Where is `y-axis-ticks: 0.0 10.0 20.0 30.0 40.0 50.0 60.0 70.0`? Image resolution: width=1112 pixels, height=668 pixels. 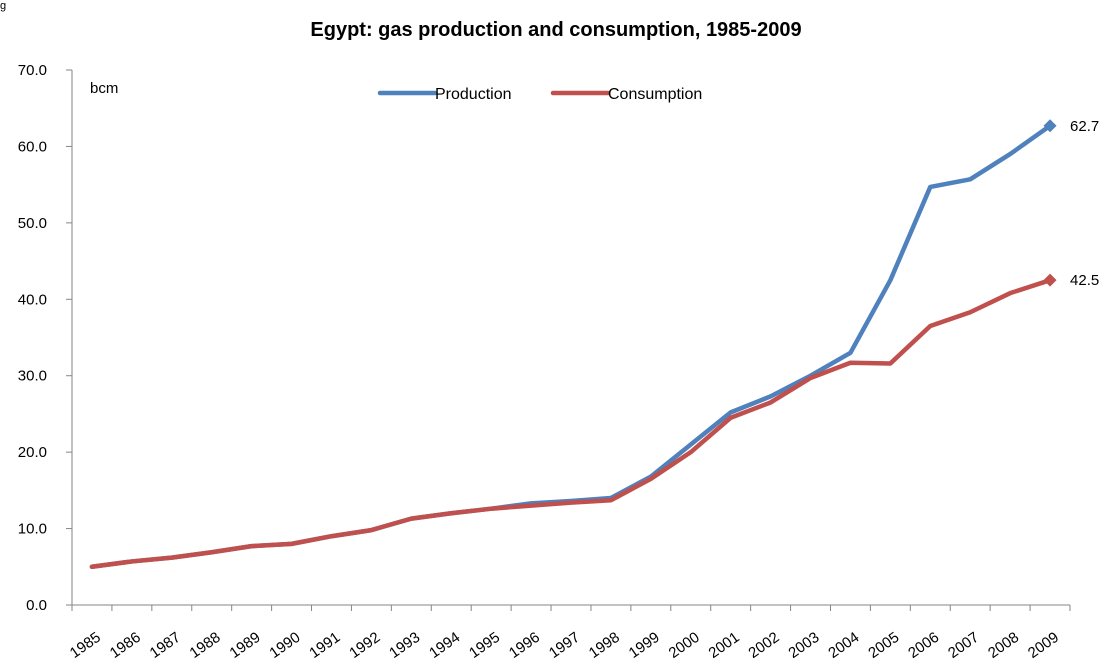 y-axis-ticks: 0.0 10.0 20.0 30.0 40.0 50.0 60.0 70.0 is located at coordinates (45, 338).